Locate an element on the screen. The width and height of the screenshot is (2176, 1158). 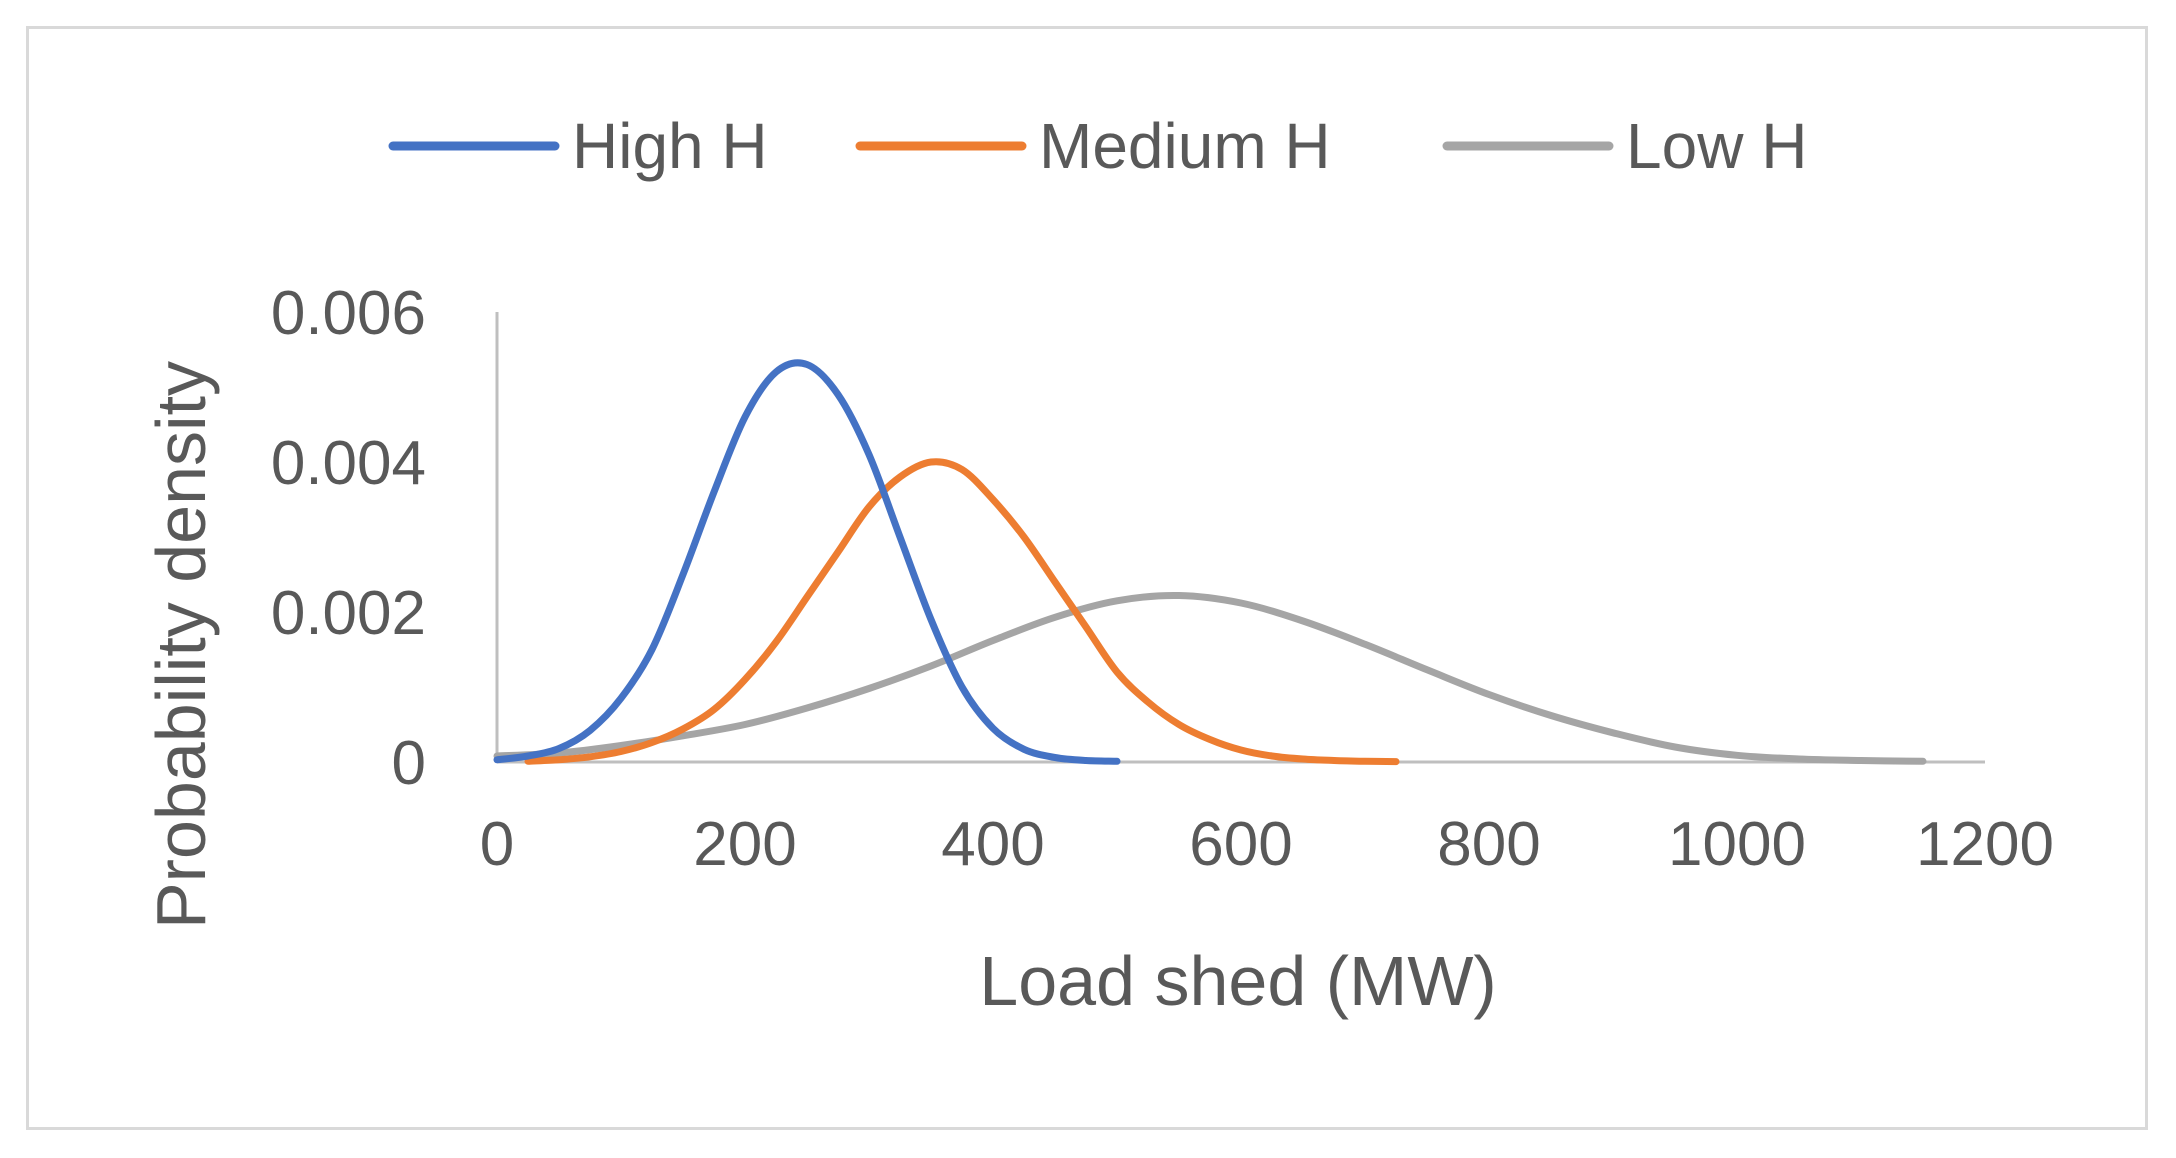
series-line-high-h is located at coordinates (807, 562).